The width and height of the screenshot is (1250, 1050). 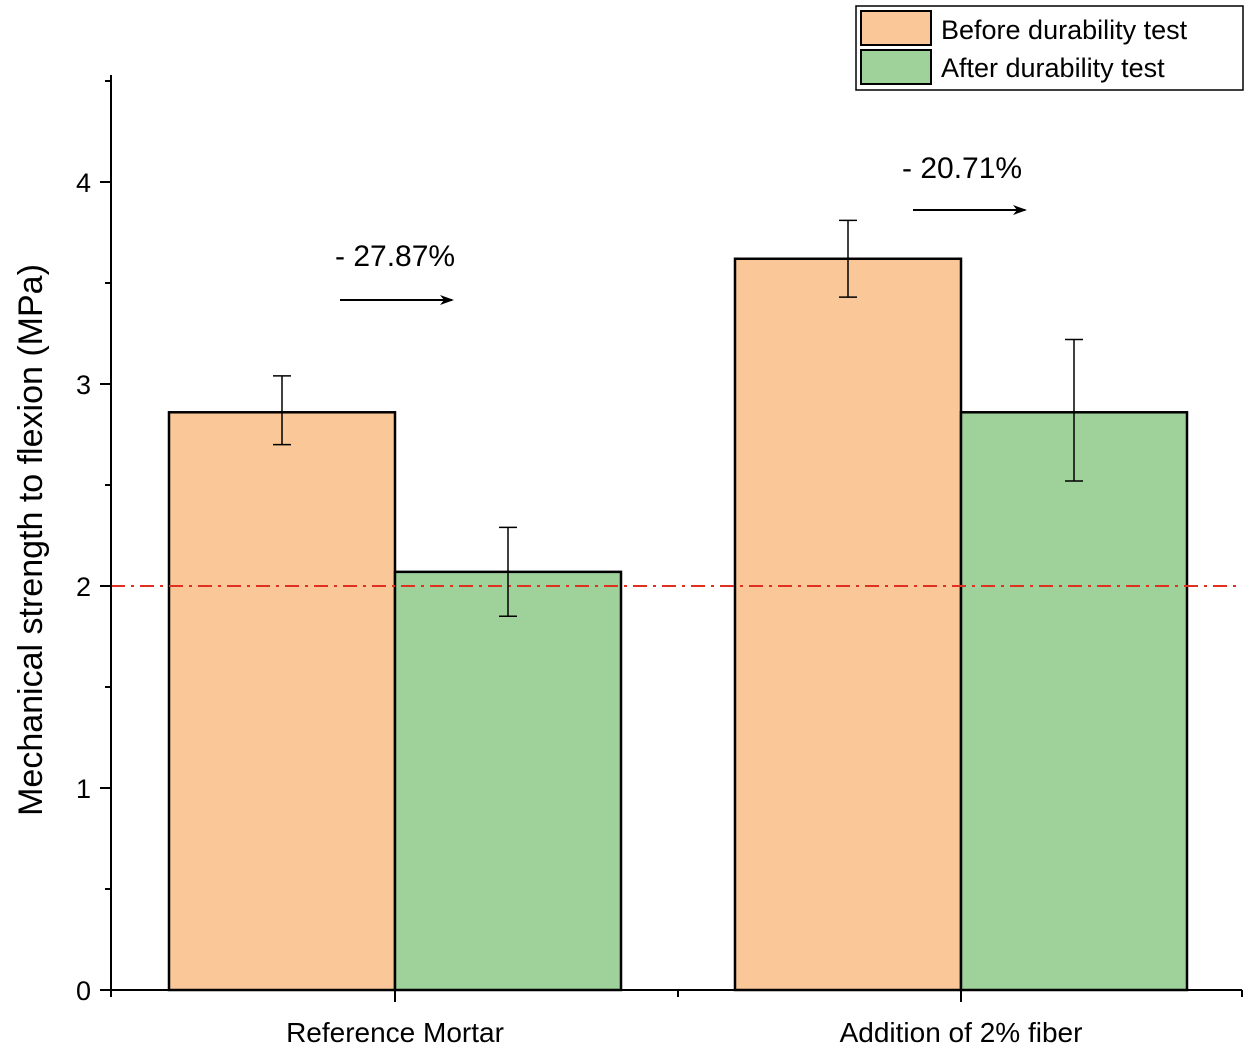 What do you see at coordinates (848, 624) in the screenshot?
I see `bar-fiber-addition-before` at bounding box center [848, 624].